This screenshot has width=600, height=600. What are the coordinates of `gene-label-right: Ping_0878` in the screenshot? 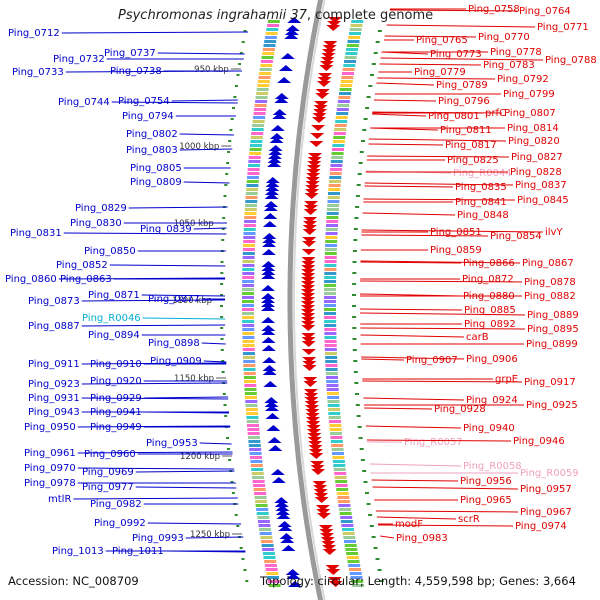 It's located at (550, 282).